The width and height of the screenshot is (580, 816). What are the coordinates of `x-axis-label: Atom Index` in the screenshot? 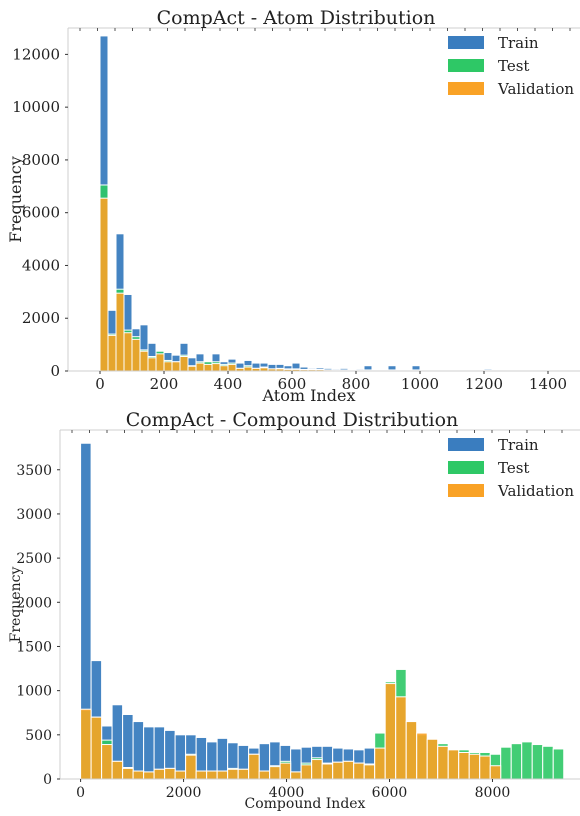 It's located at (309, 395).